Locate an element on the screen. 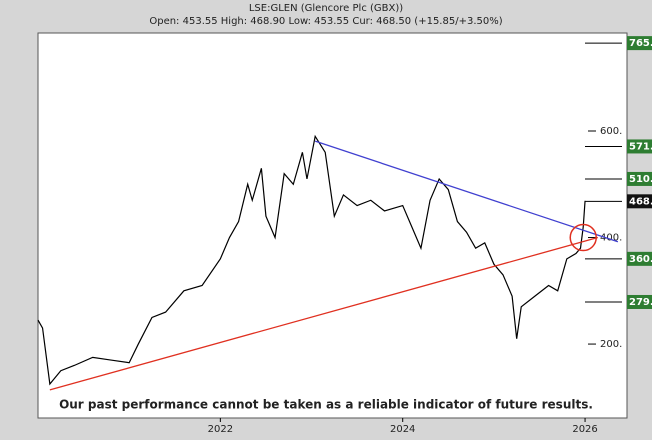 This screenshot has height=440, width=652. x-tick-label: 2026 is located at coordinates (584, 429).